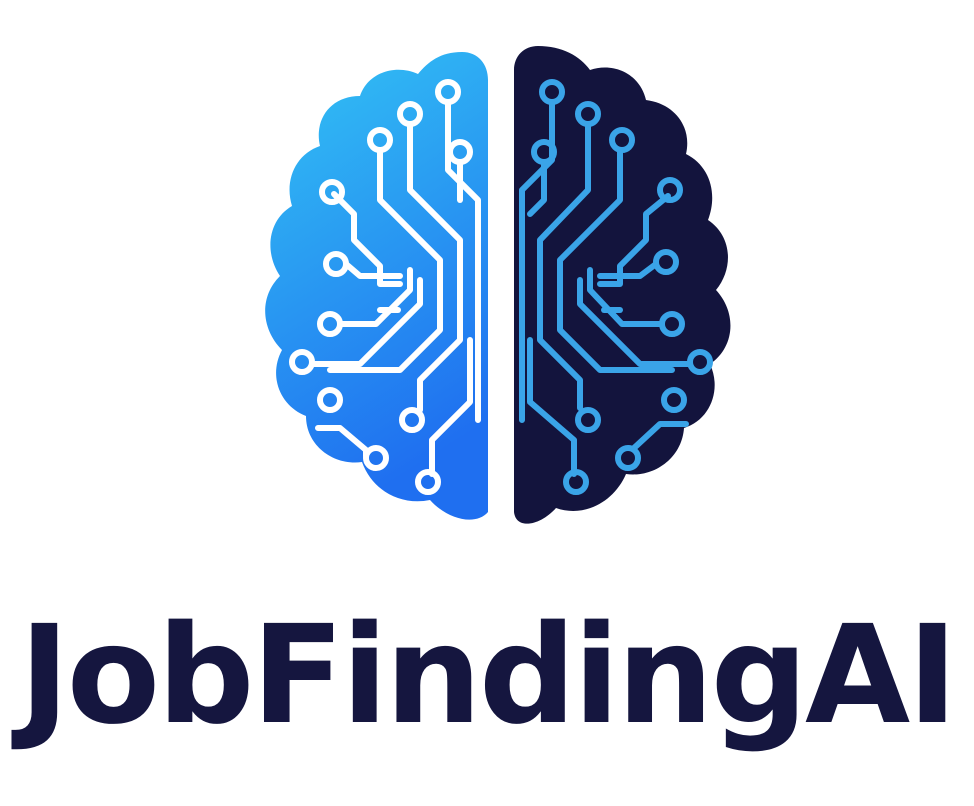 The image size is (974, 806). Describe the element at coordinates (395, 288) in the screenshot. I see `left-circuit-traces` at that location.